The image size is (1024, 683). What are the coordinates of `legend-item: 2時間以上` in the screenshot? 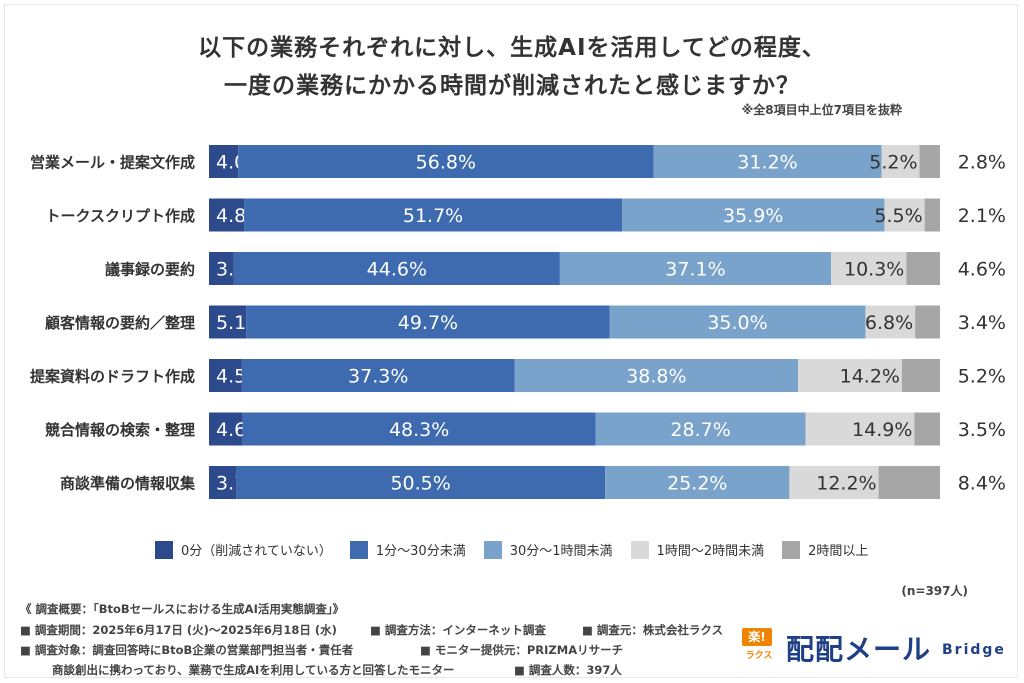 It's located at (825, 549).